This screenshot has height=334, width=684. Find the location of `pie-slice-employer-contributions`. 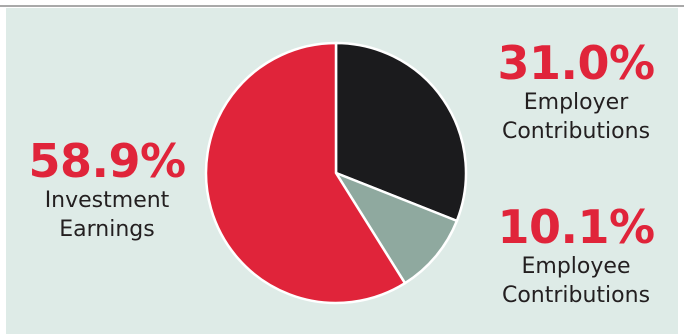

pie-slice-employer-contributions is located at coordinates (401, 132).